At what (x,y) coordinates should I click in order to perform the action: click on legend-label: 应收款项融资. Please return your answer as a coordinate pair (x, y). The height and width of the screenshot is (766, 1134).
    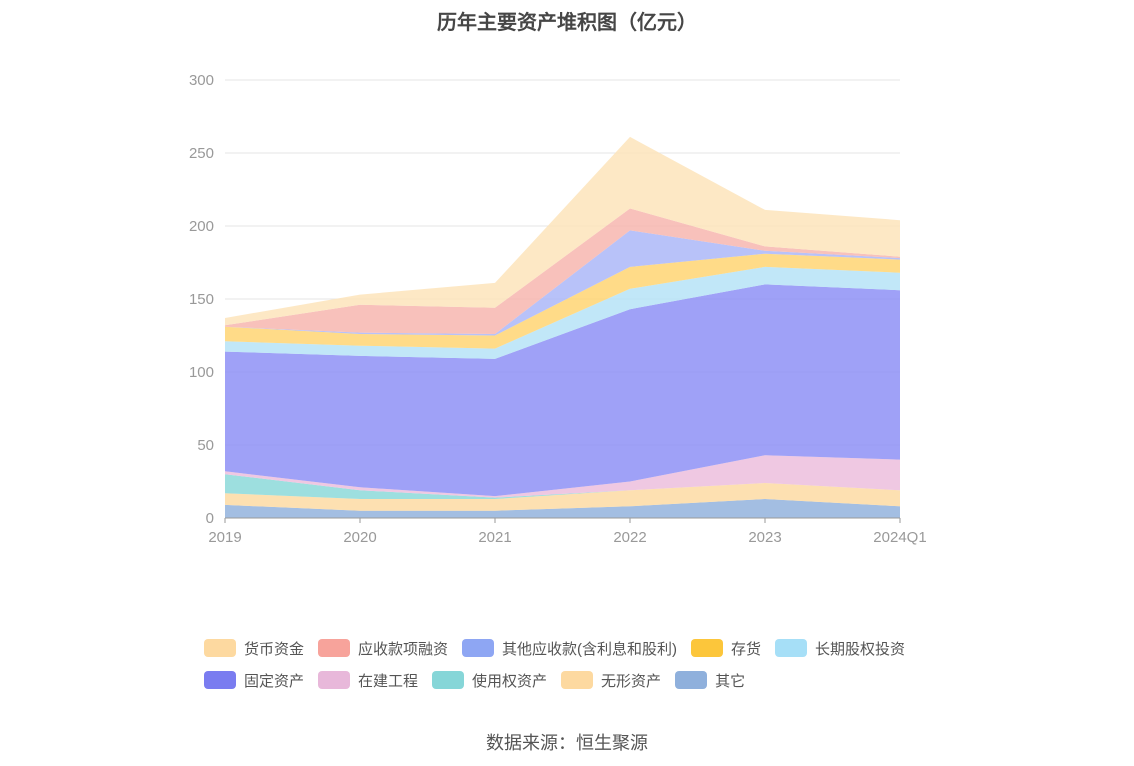
    Looking at the image, I should click on (403, 649).